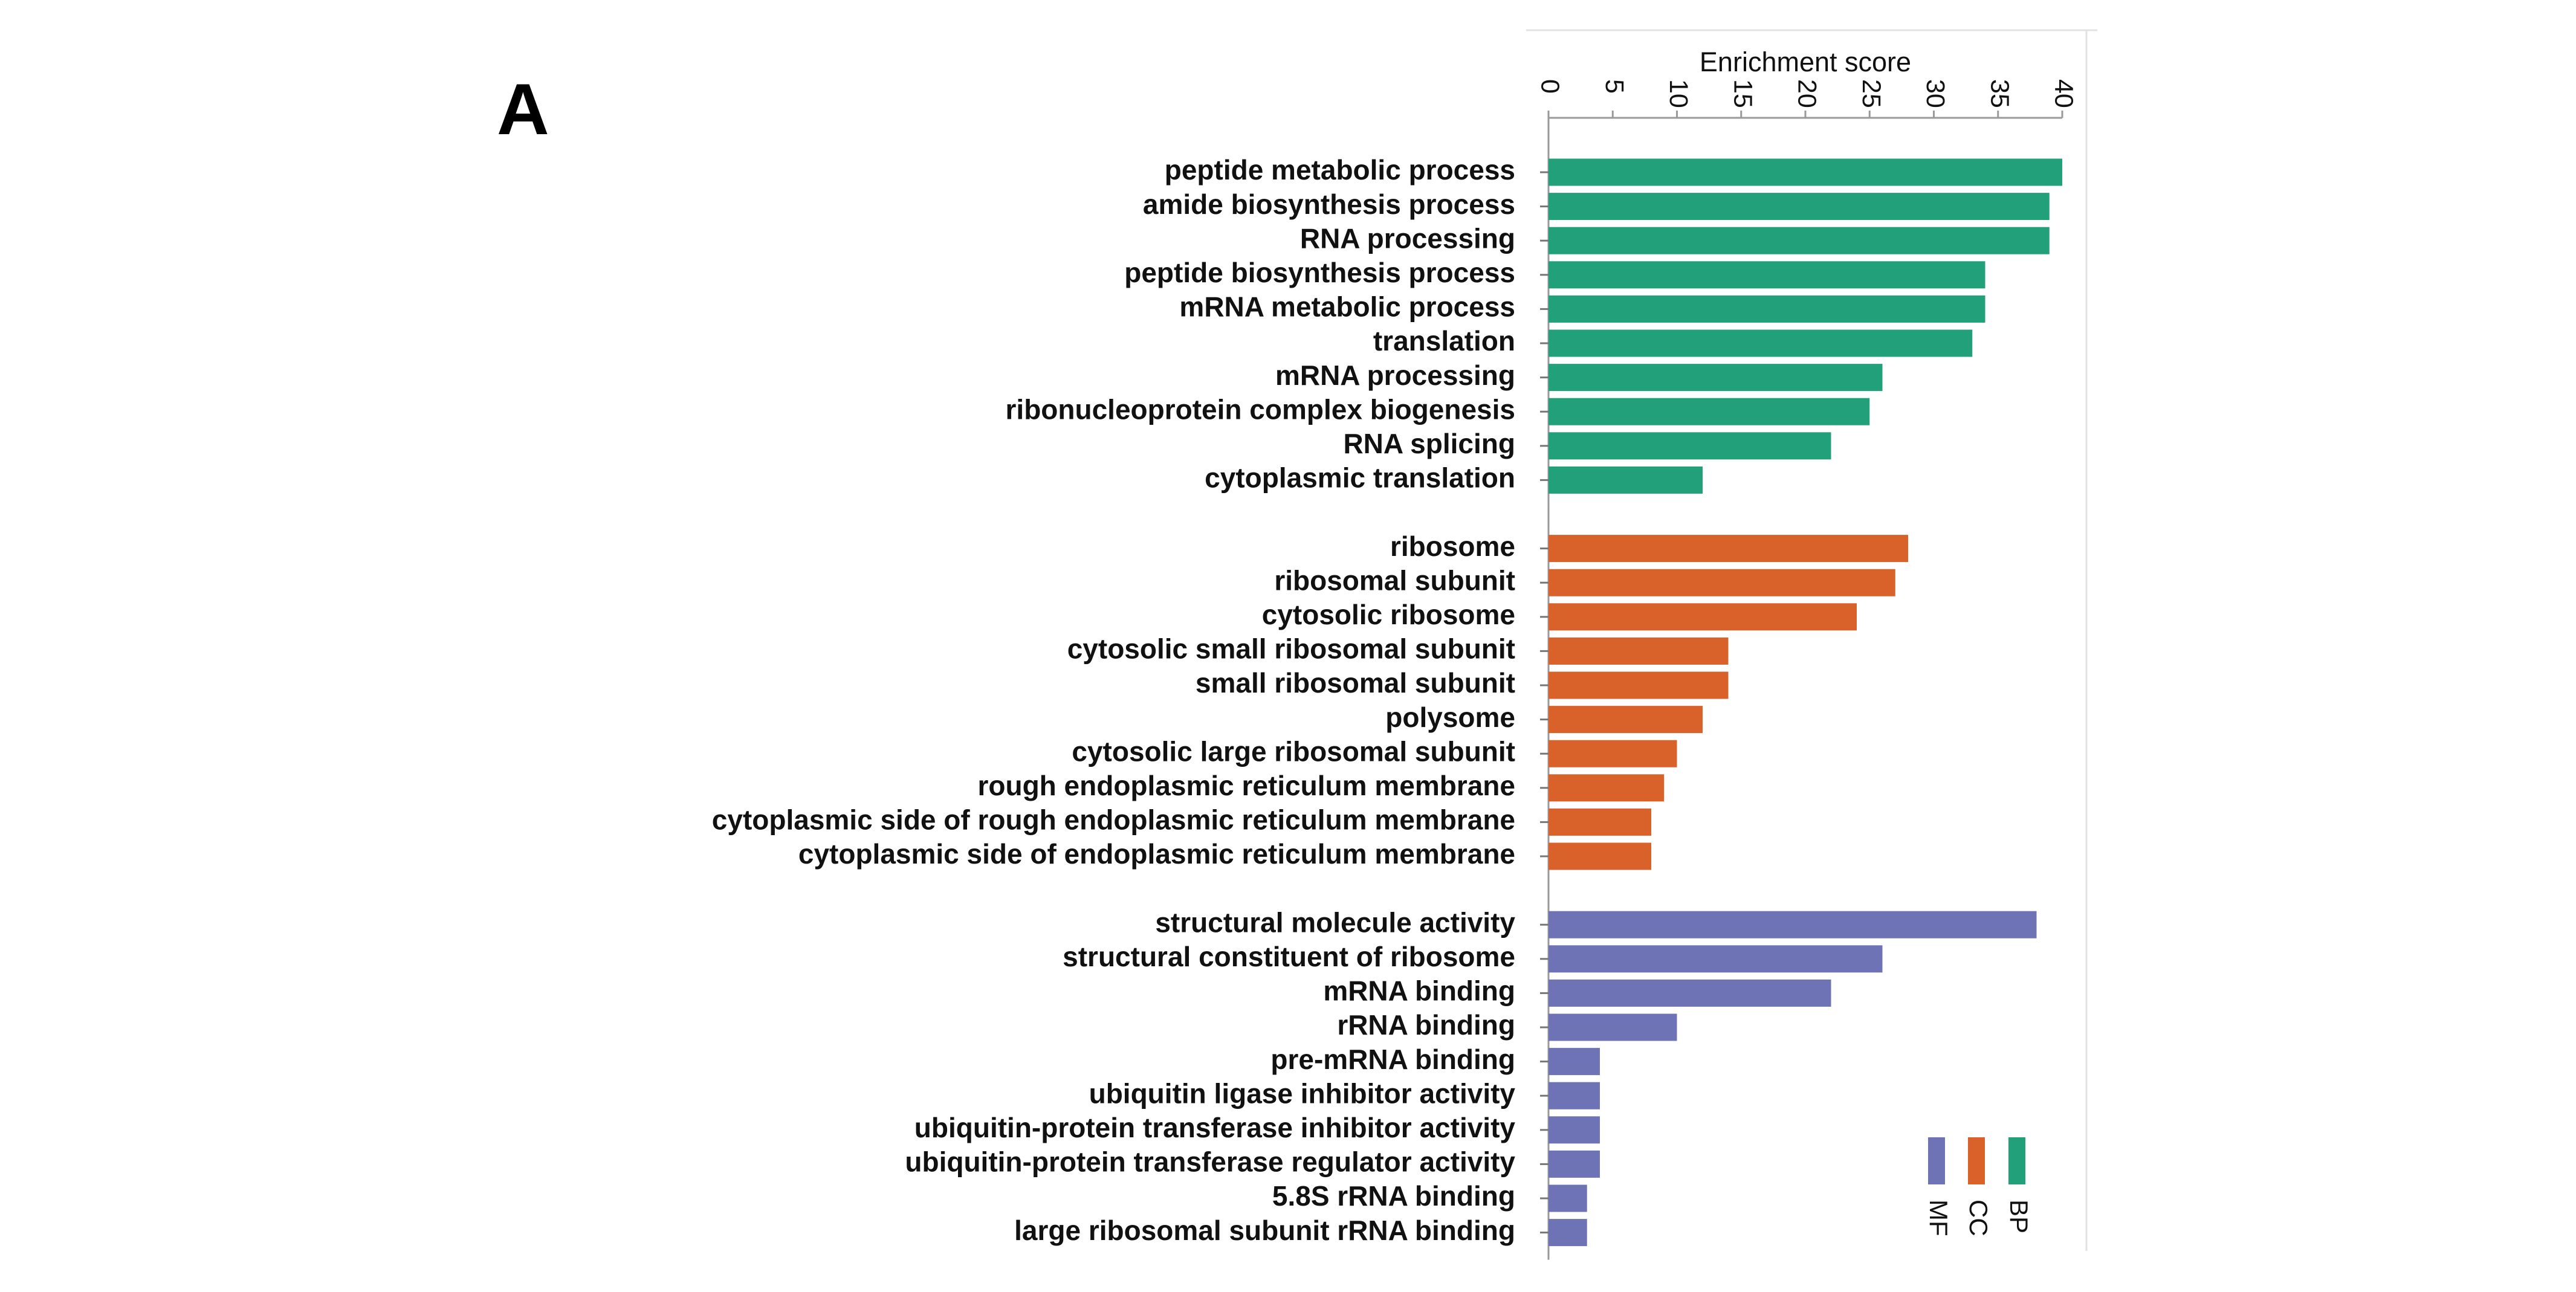 The image size is (2576, 1292). What do you see at coordinates (1452, 546) in the screenshot?
I see `category-label-ribosome: ribosome` at bounding box center [1452, 546].